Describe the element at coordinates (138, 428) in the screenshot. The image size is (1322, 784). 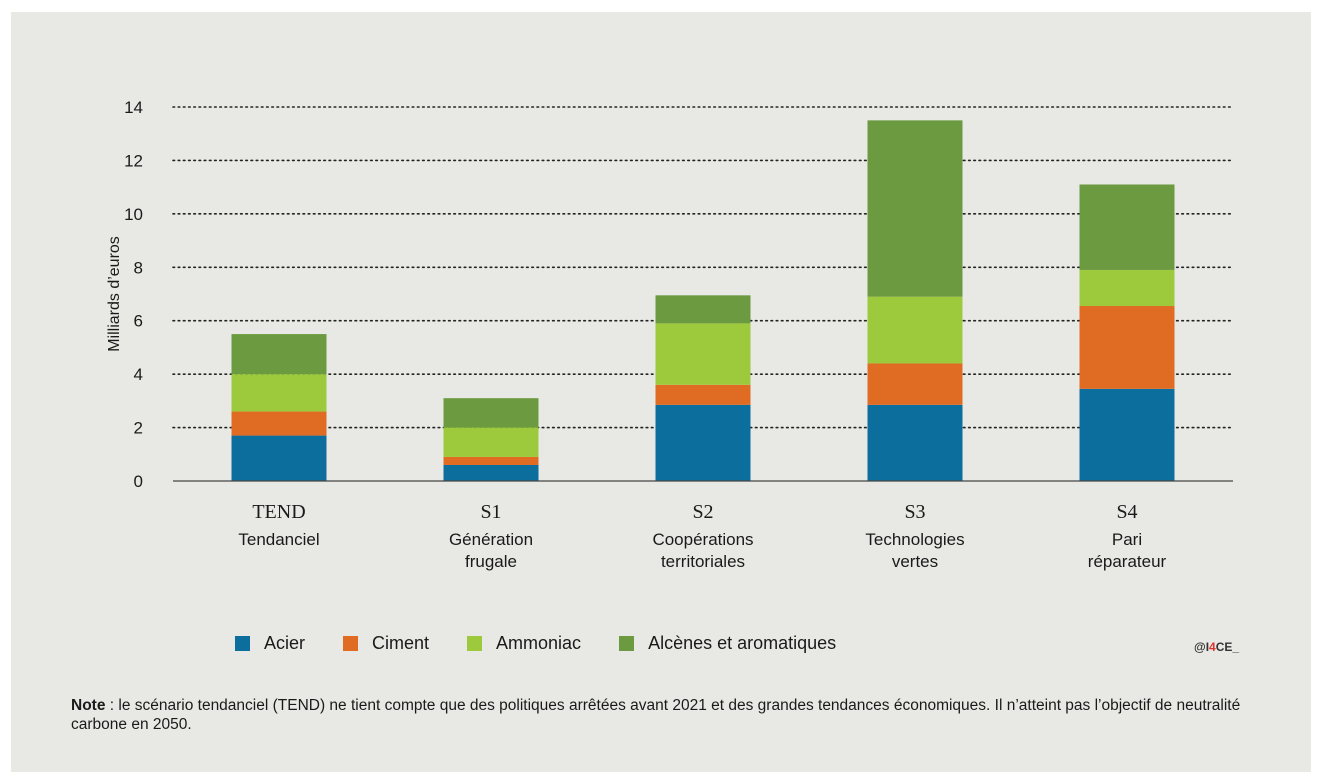
I see `y-tick-label: 2` at that location.